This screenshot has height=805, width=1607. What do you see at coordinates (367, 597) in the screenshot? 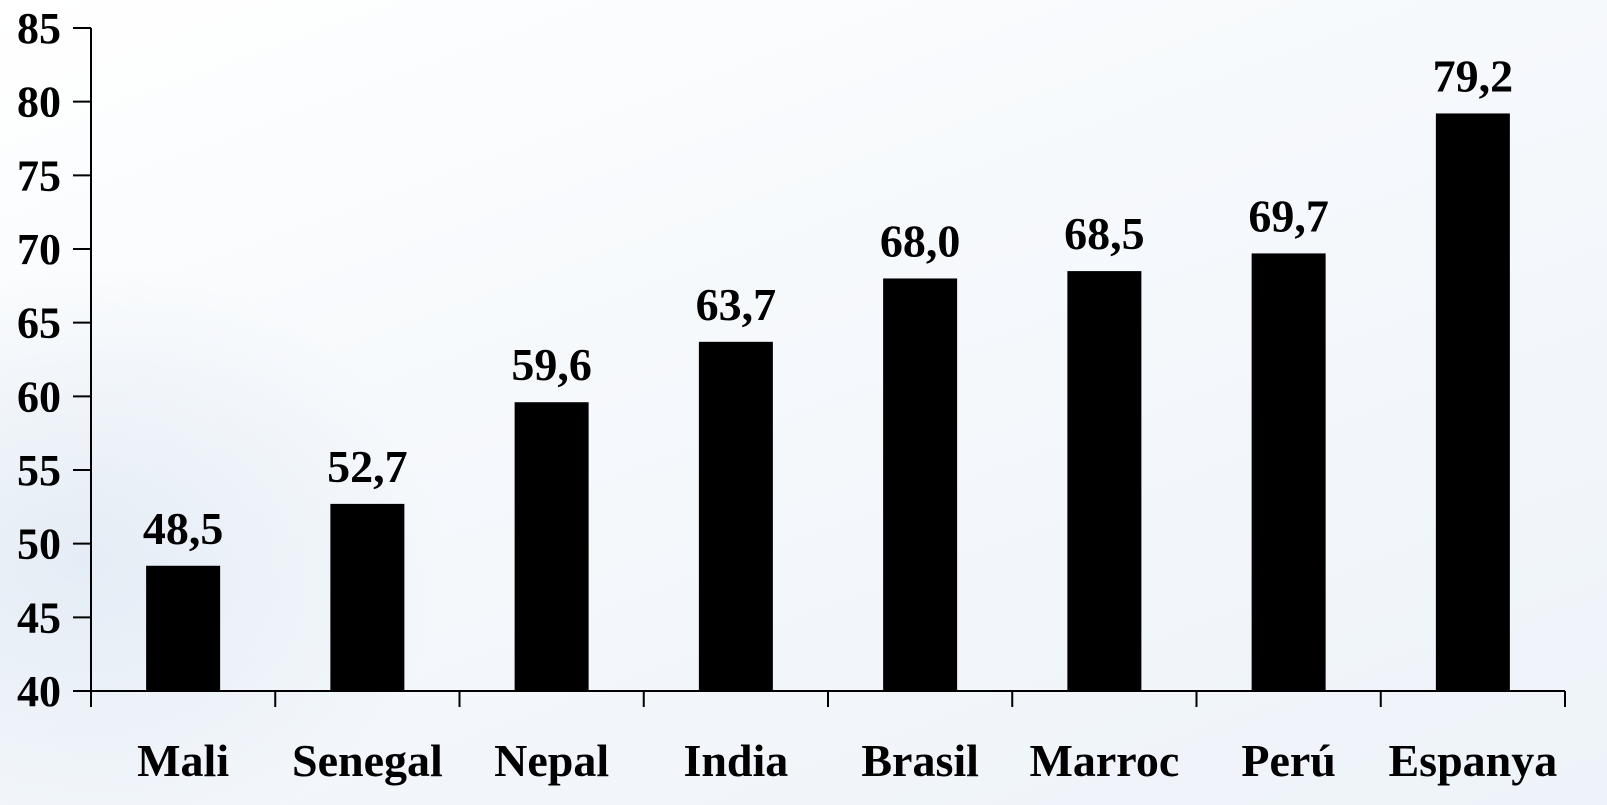
I see `bar-senegal` at bounding box center [367, 597].